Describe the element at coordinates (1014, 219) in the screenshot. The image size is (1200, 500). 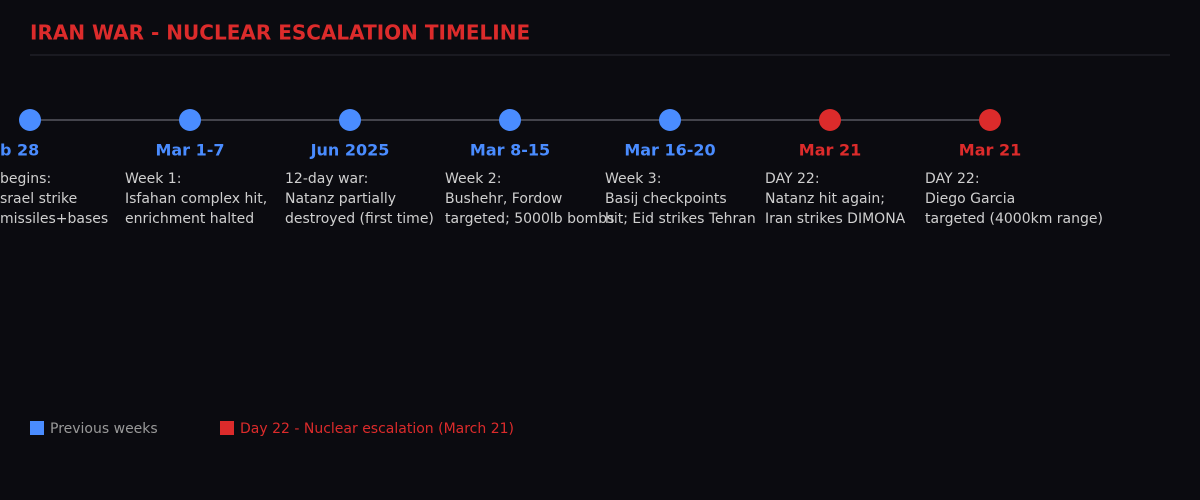
I see `node-description: targeted (4000km range)` at that location.